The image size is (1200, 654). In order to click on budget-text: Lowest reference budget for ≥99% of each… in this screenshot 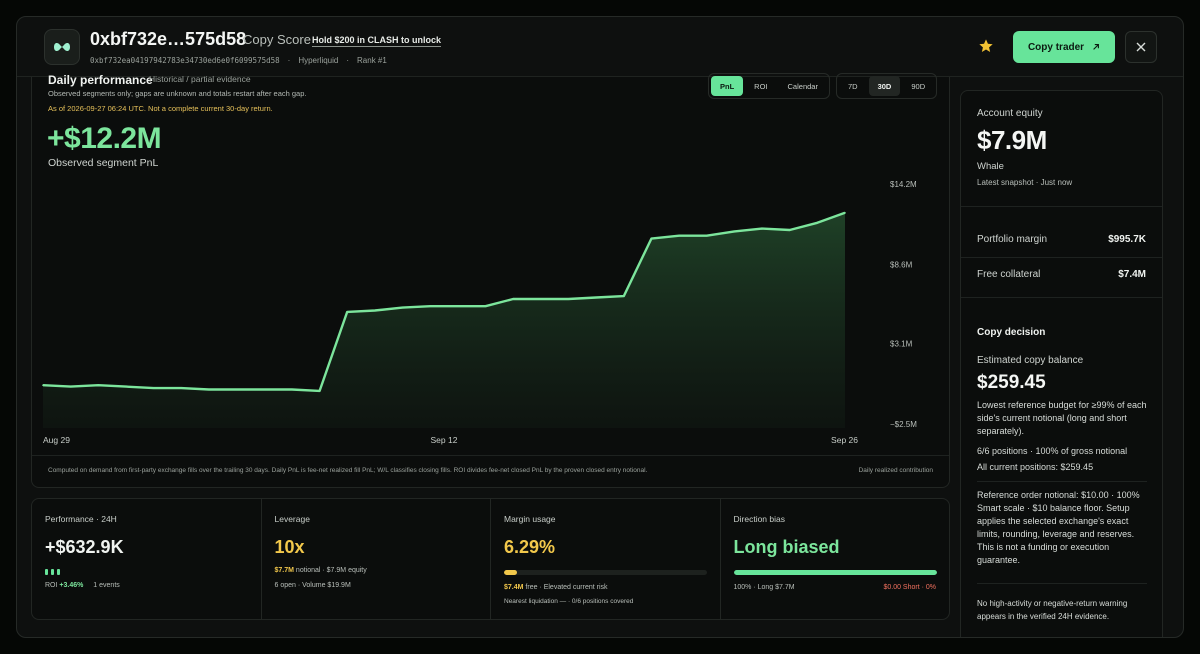, I will do `click(1062, 418)`.